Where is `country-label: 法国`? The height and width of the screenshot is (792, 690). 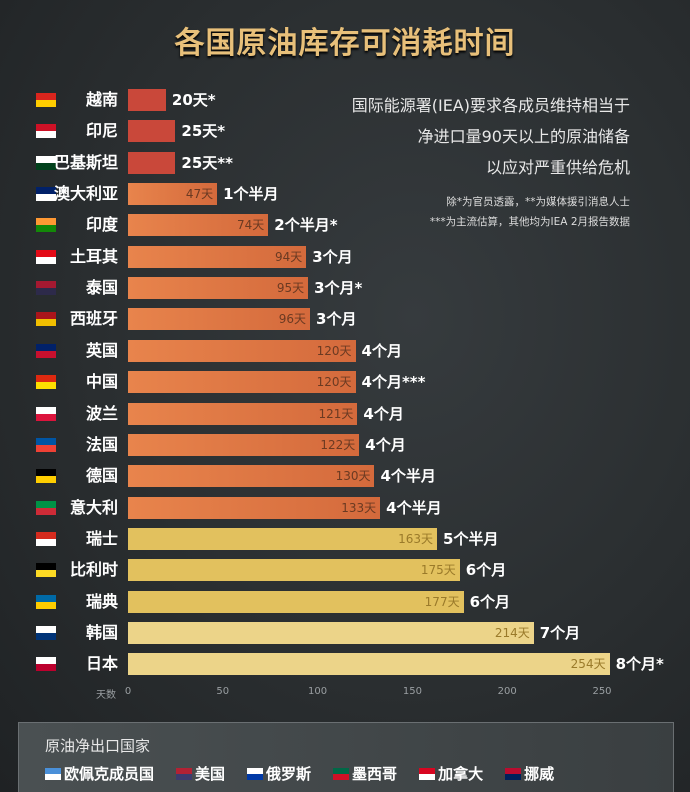 country-label: 法国 is located at coordinates (101, 444).